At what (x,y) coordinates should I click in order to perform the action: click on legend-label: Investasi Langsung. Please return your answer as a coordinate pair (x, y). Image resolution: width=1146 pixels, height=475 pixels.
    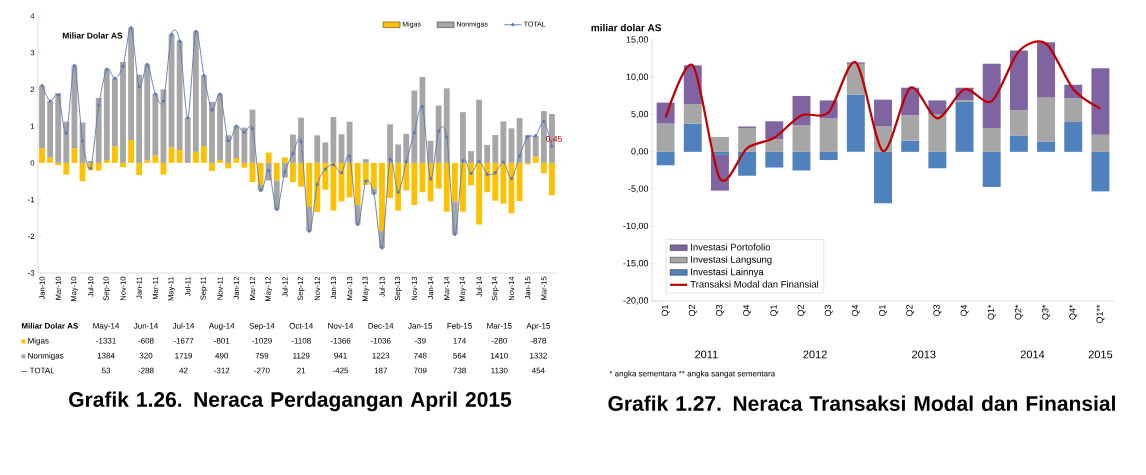
    Looking at the image, I should click on (731, 260).